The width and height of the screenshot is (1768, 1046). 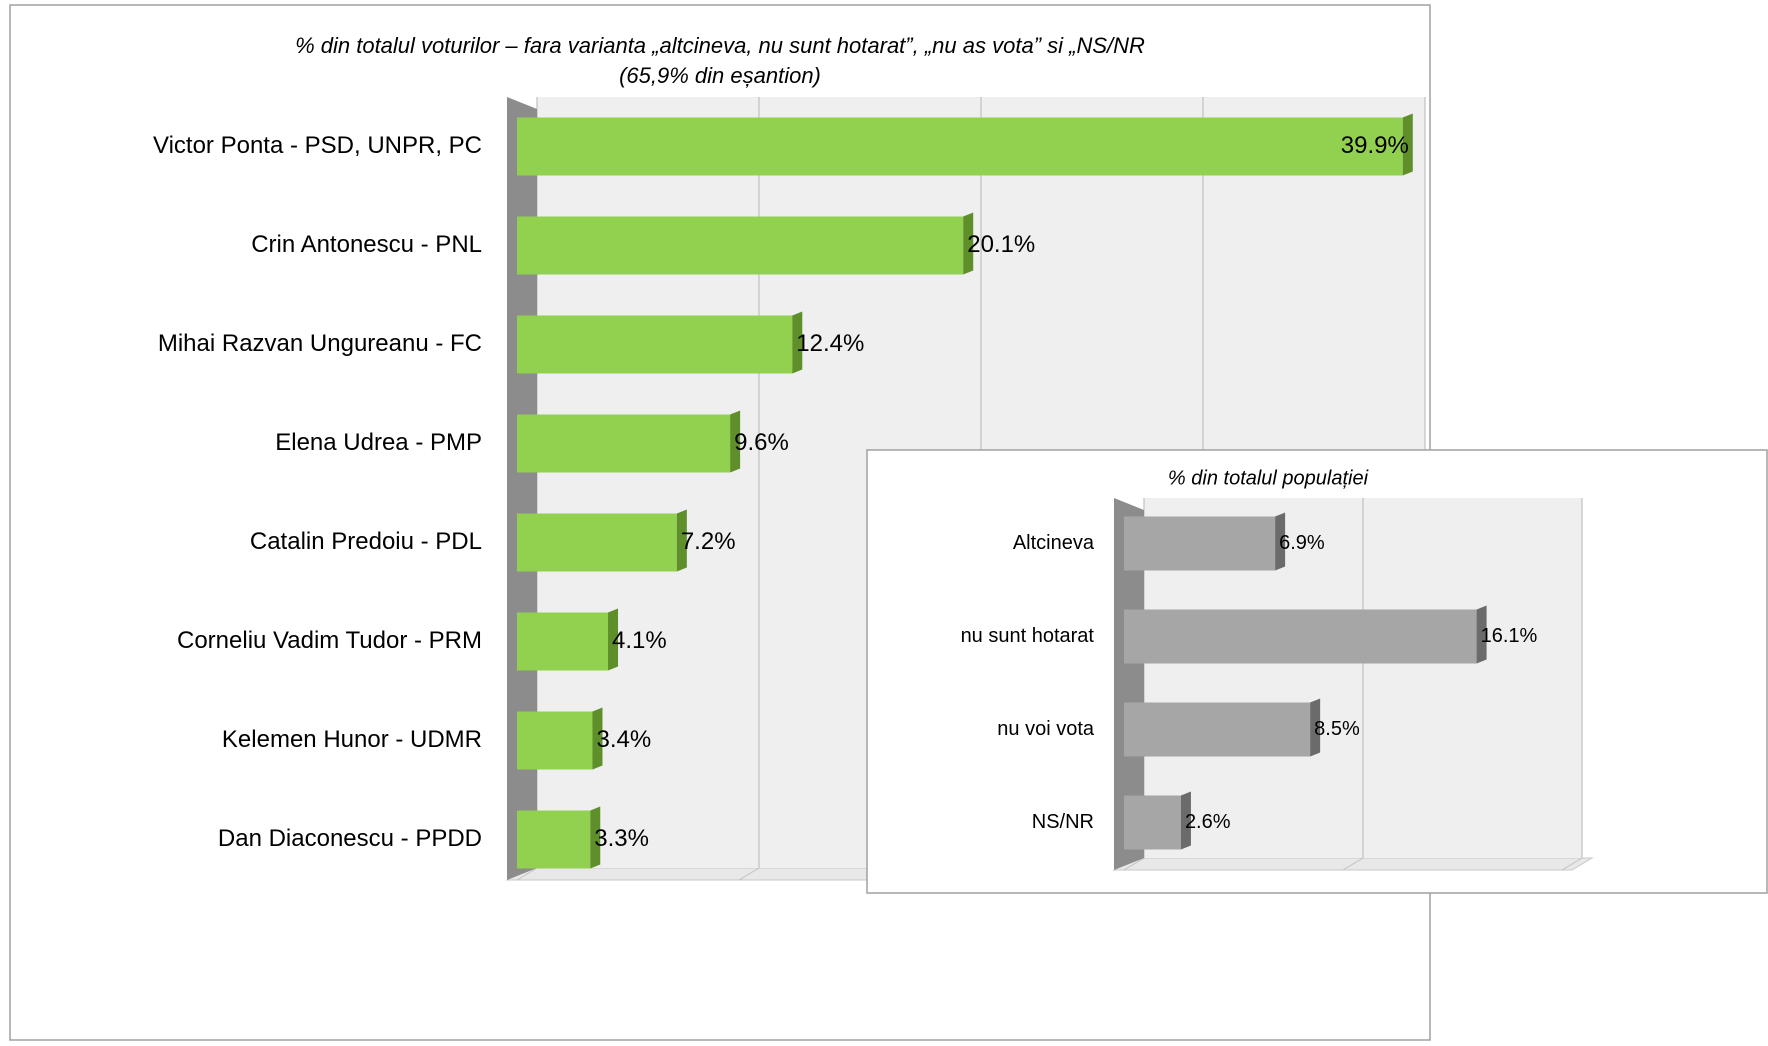 I want to click on category-label: Dan Diaconescu - PPDD, so click(x=350, y=838).